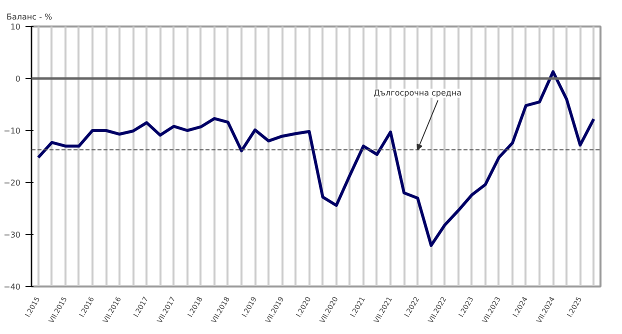 The height and width of the screenshot is (334, 622). I want to click on annotation: Дългосрочна средна, so click(418, 93).